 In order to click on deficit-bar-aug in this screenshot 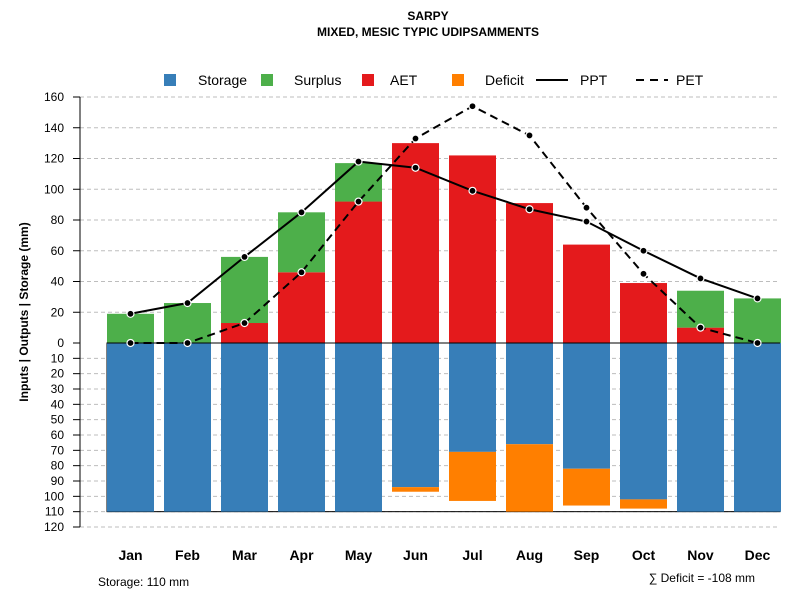, I will do `click(529, 478)`.